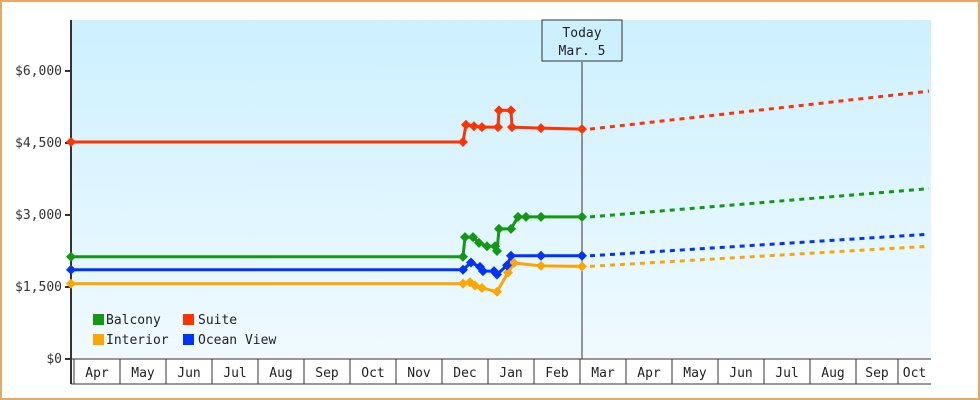  What do you see at coordinates (510, 373) in the screenshot?
I see `x-tick-label: Jan` at bounding box center [510, 373].